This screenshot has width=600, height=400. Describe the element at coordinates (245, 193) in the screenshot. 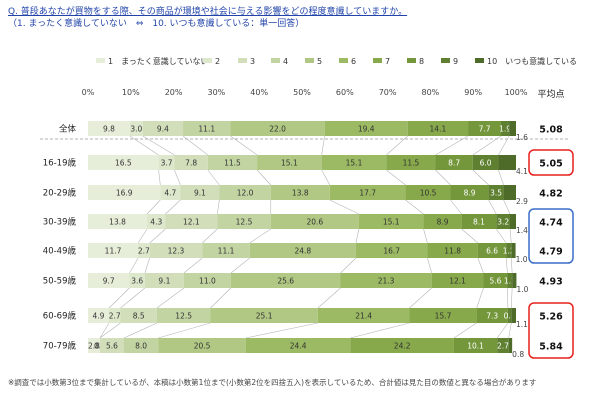

I see `value-label: 12.0` at that location.